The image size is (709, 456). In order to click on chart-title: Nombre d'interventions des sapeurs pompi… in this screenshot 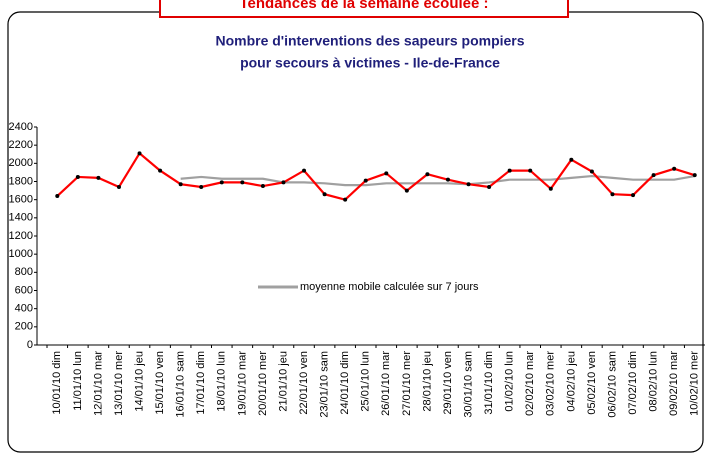, I will do `click(369, 41)`.